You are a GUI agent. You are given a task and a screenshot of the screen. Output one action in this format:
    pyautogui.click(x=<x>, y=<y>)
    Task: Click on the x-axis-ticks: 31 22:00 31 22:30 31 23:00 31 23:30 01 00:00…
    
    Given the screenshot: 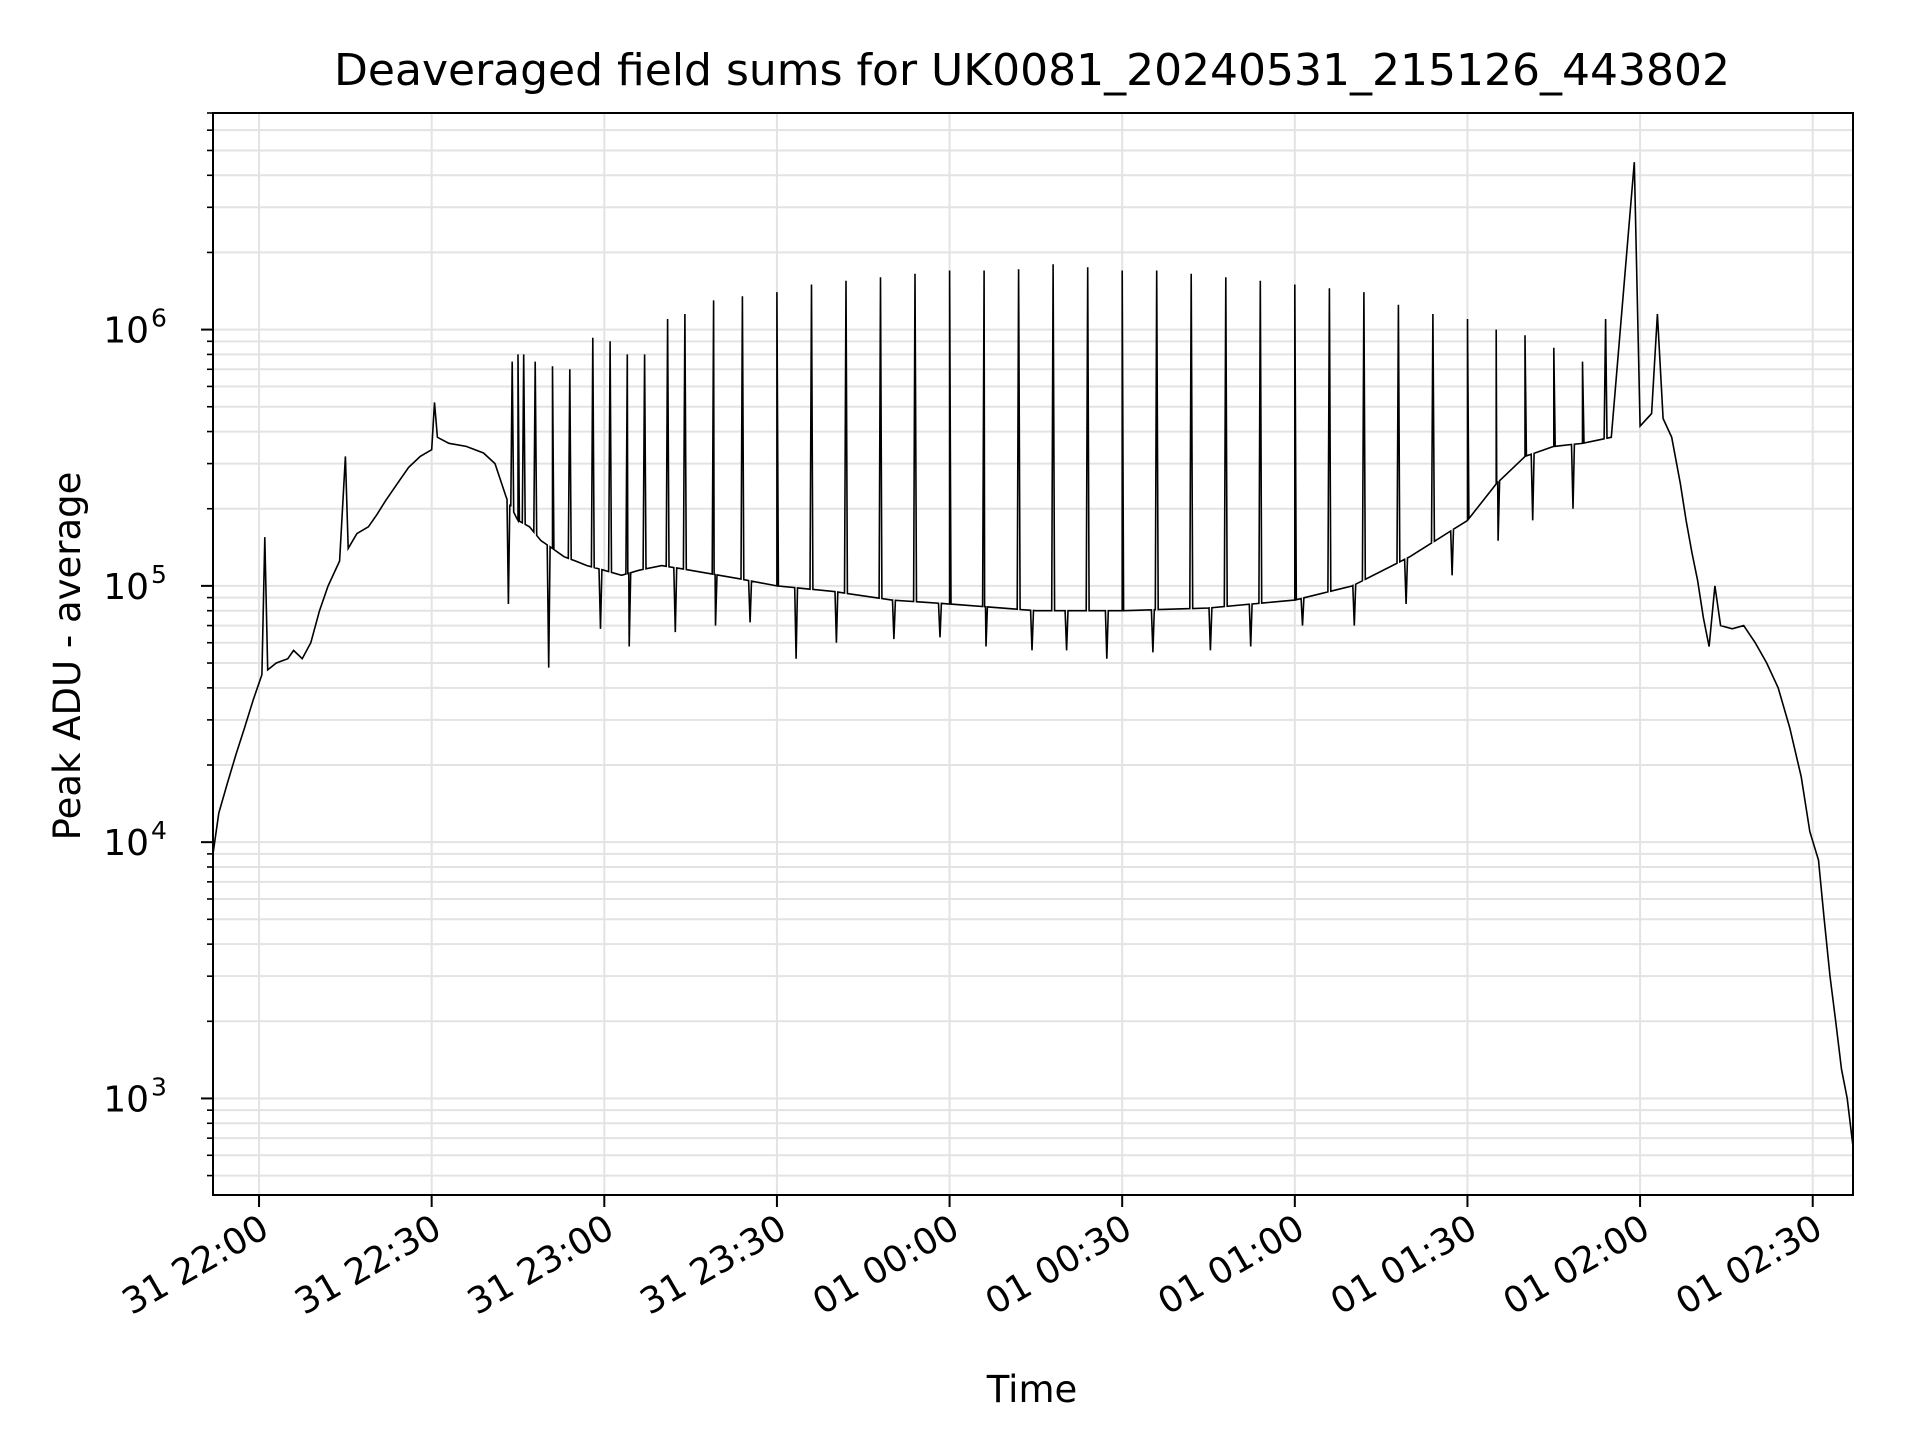 What is the action you would take?
    pyautogui.click(x=972, y=1259)
    